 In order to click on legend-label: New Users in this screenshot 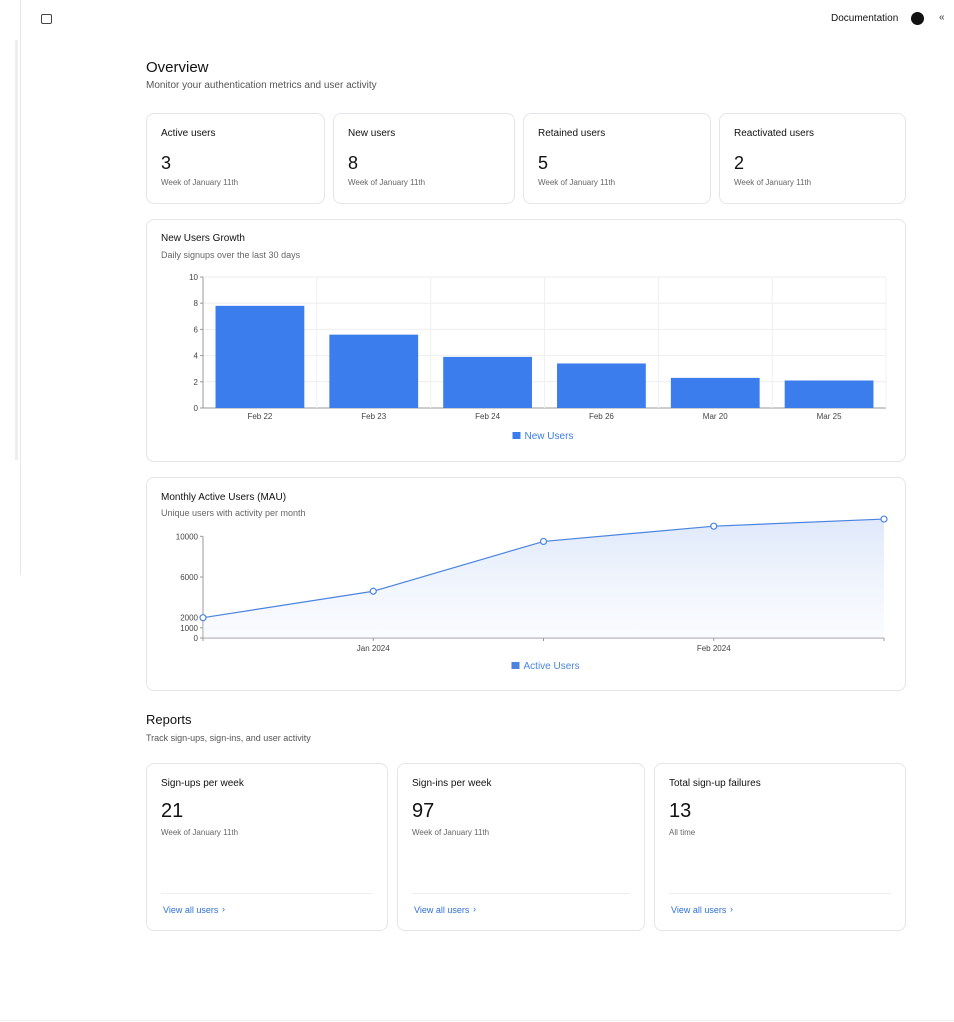, I will do `click(549, 436)`.